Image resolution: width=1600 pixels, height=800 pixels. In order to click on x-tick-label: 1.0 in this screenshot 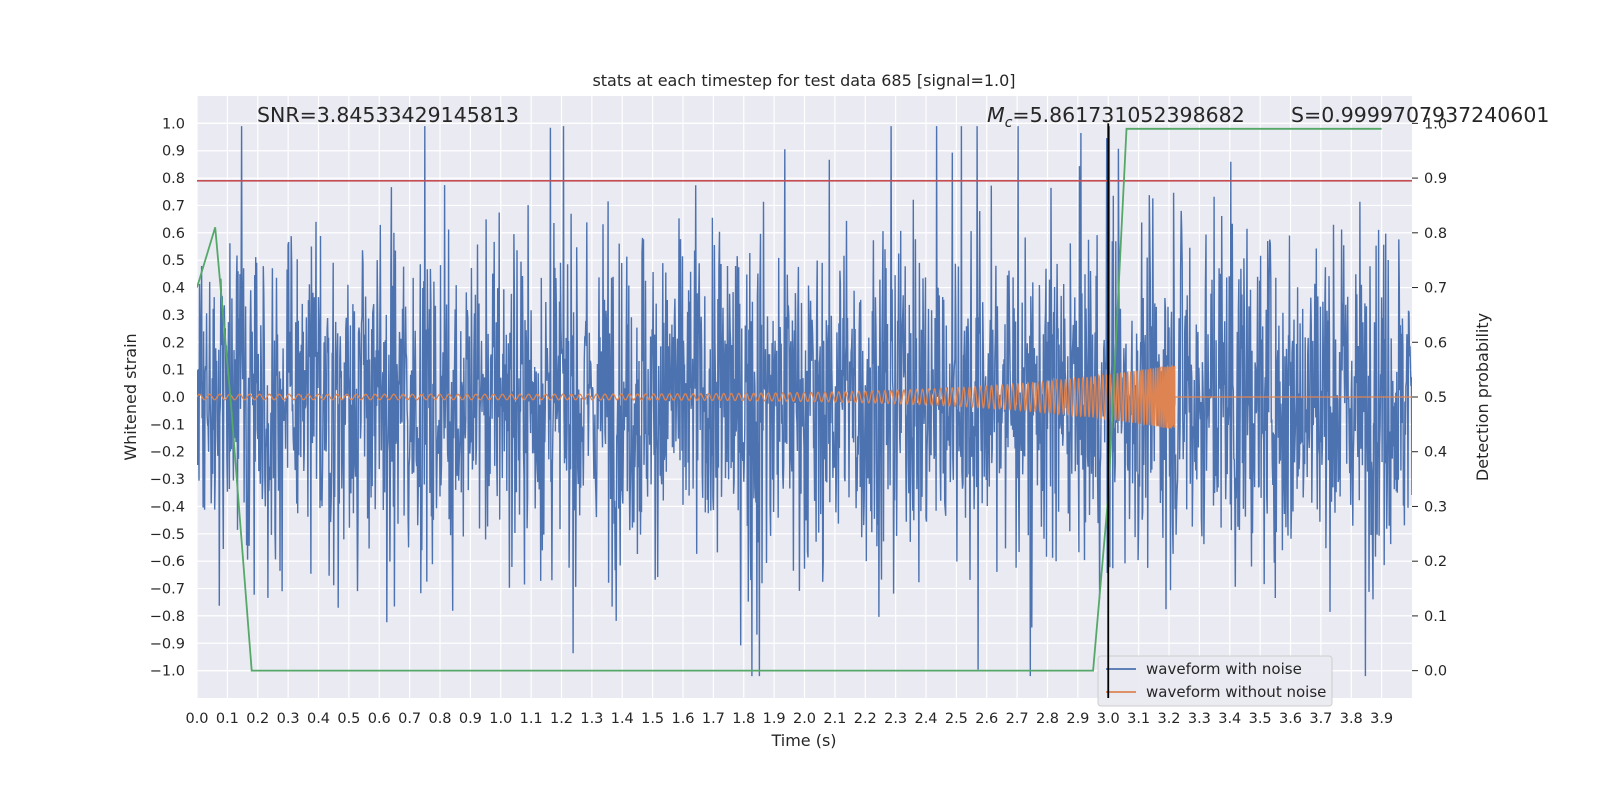, I will do `click(500, 719)`.